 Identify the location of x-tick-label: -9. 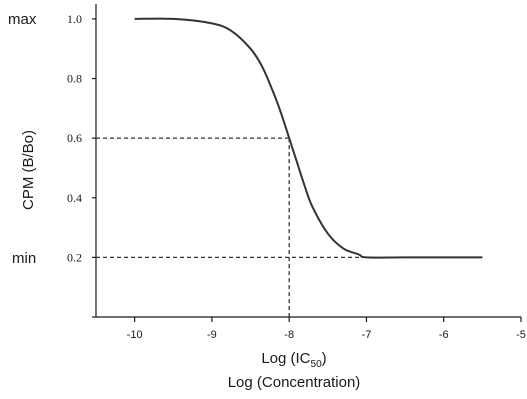
(212, 335).